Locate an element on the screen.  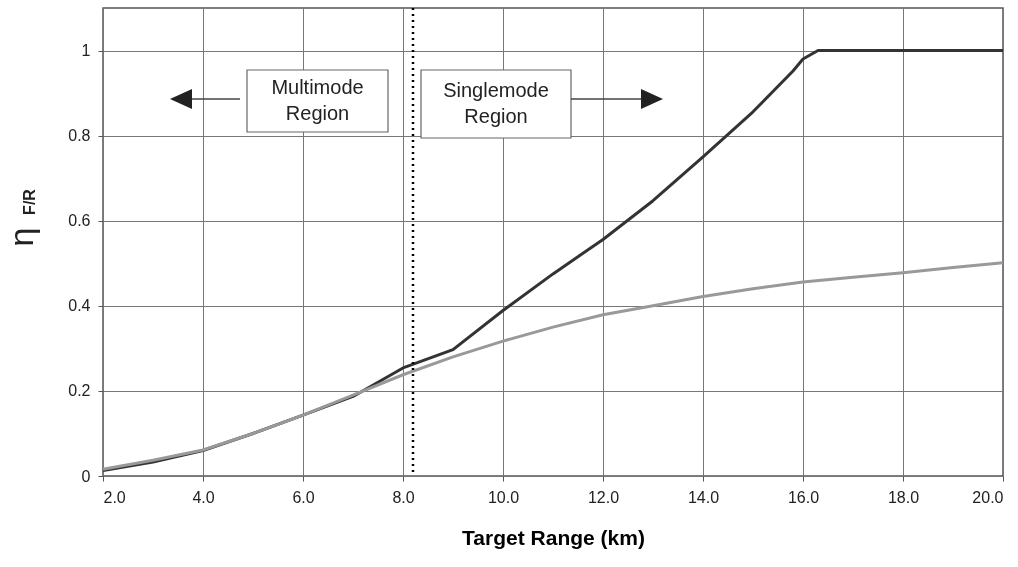
x-tick-label: 2.0 is located at coordinates (114, 497).